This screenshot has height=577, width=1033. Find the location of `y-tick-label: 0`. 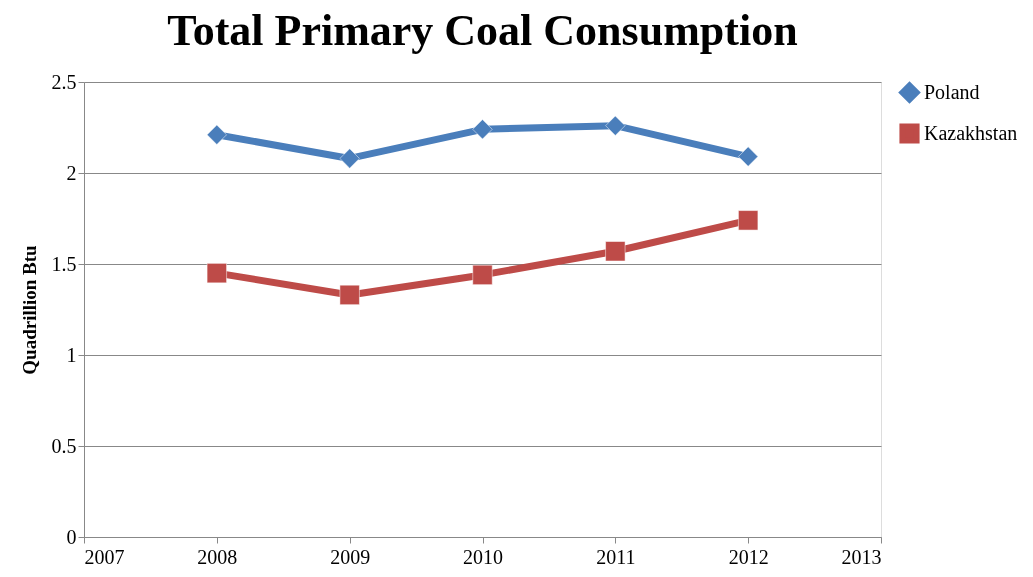

y-tick-label: 0 is located at coordinates (71, 536).